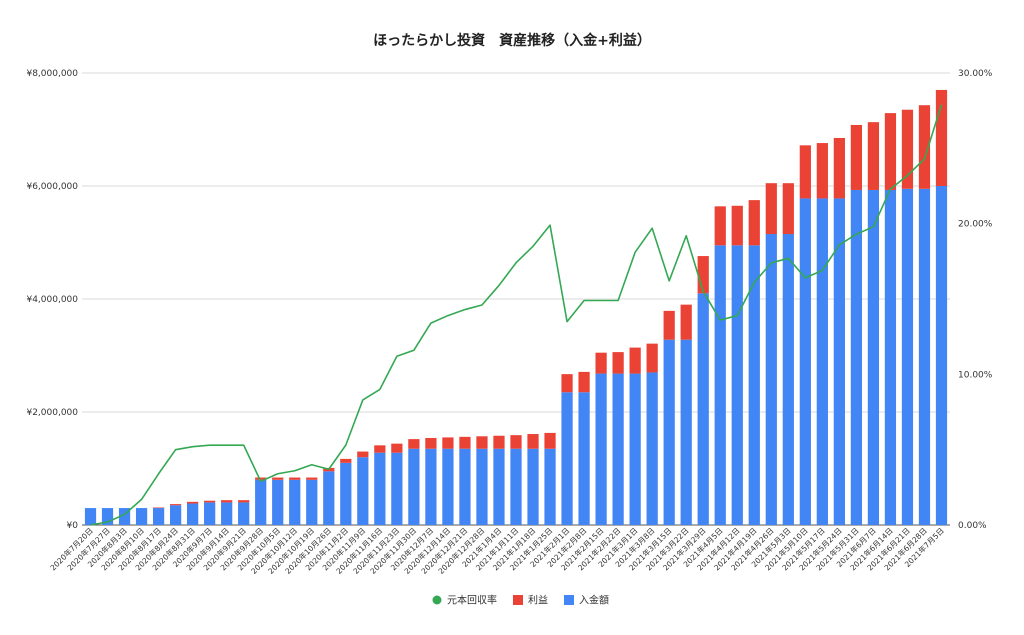 The width and height of the screenshot is (1024, 635). I want to click on left-tick-label: ¥8,000,000, so click(52, 74).